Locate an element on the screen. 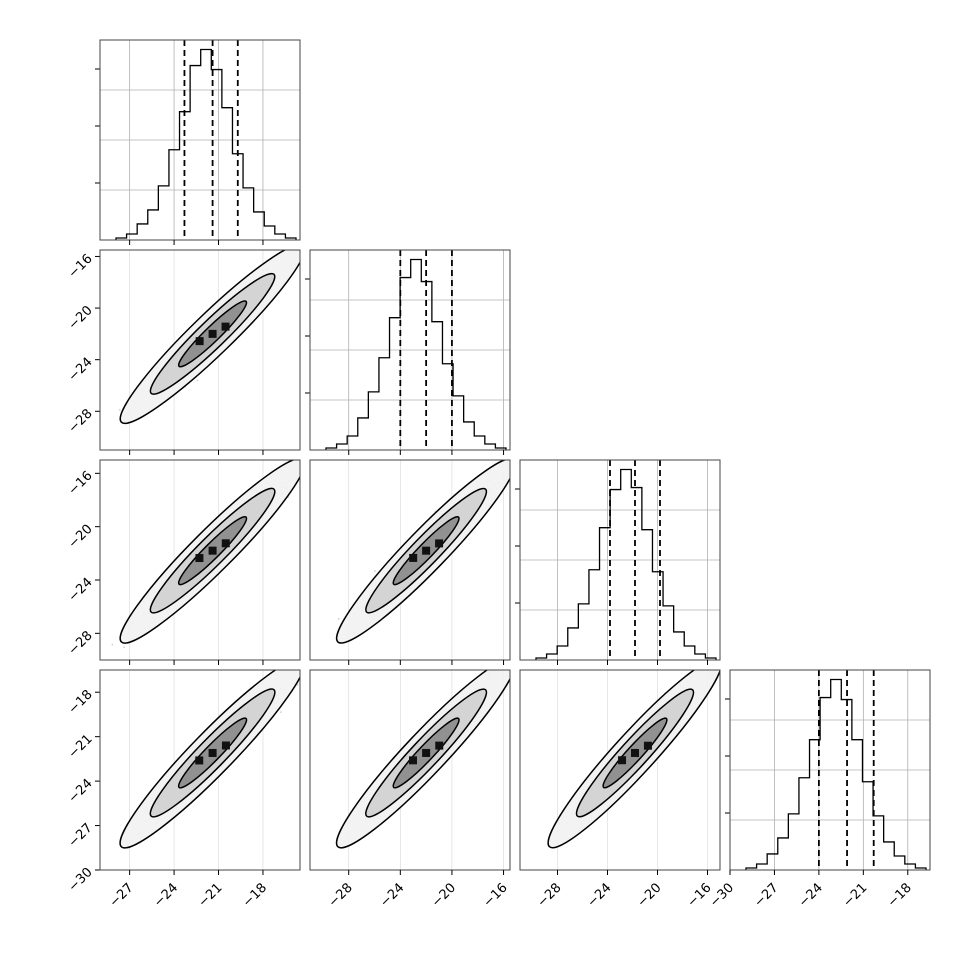  scatter-panel-1-0: −28 −24 −20 −16 is located at coordinates (183, 352).